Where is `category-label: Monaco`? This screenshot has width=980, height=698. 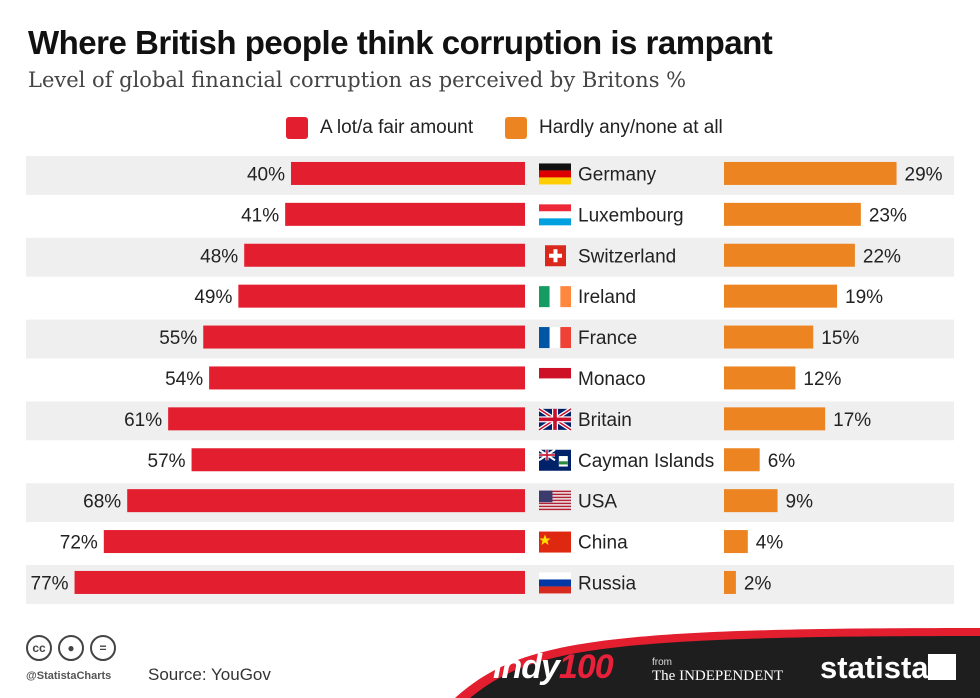 category-label: Monaco is located at coordinates (612, 379).